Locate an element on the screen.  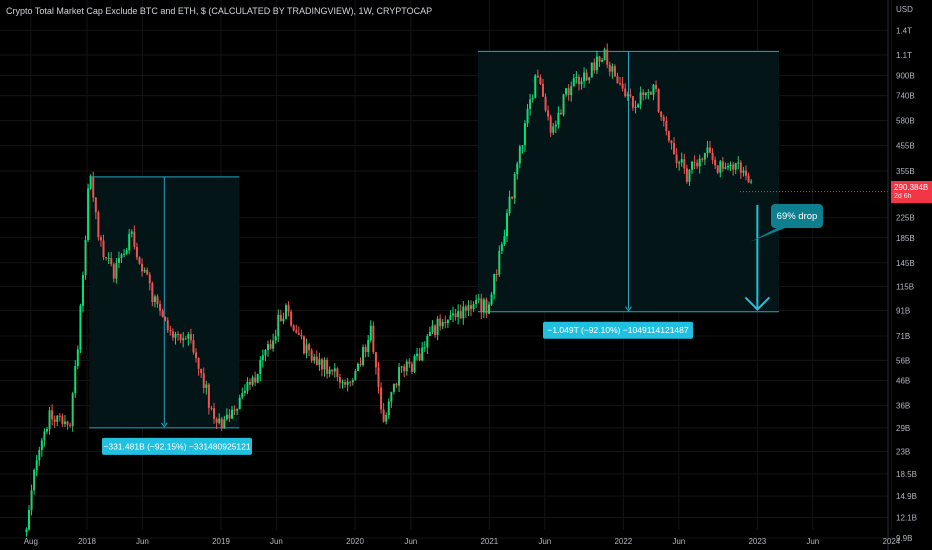
price-tick-label: 580B is located at coordinates (905, 121).